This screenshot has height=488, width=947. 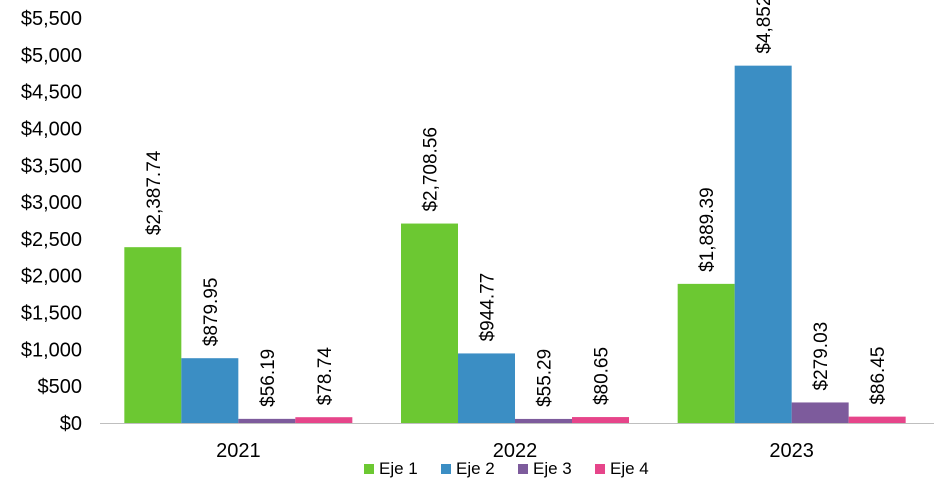 I want to click on y-tick-label: $5,000, so click(x=51, y=56).